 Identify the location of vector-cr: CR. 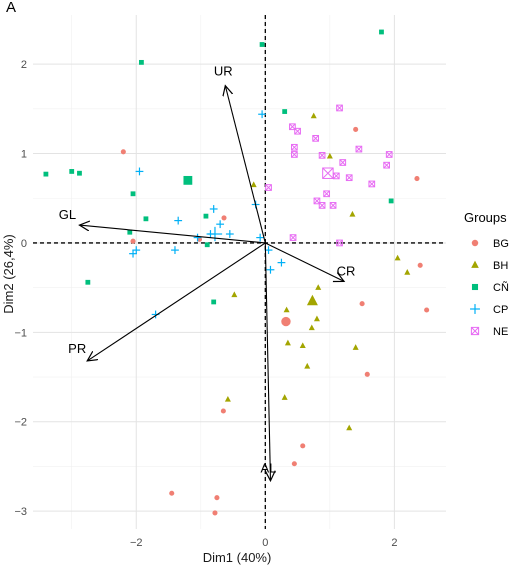
(310, 261).